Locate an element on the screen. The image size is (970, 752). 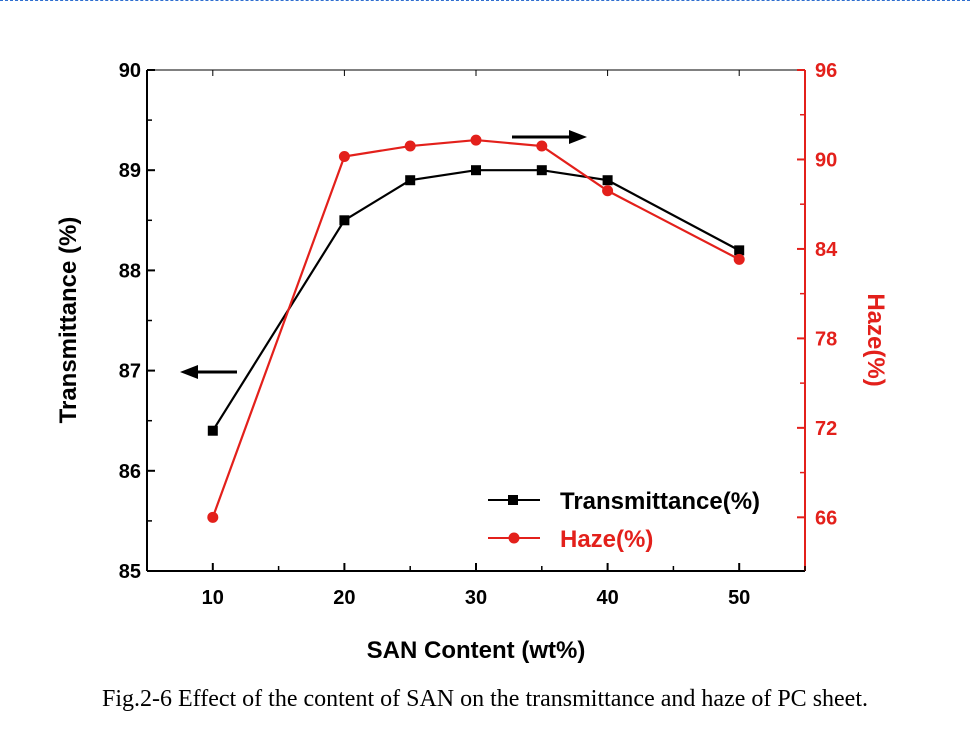
left-y-axis-title: Transmittance (%) is located at coordinates (68, 320).